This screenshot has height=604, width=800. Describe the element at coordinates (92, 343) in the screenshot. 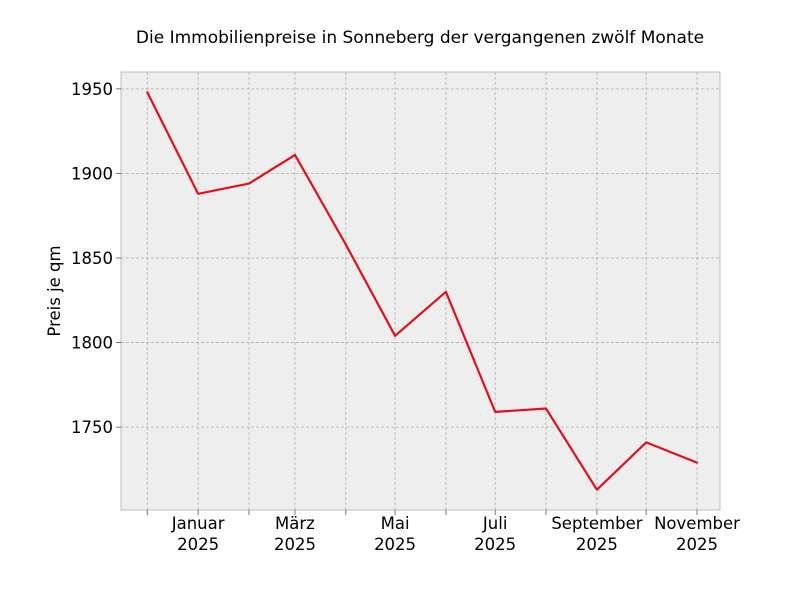

I see `y-tick-label: 1800` at that location.